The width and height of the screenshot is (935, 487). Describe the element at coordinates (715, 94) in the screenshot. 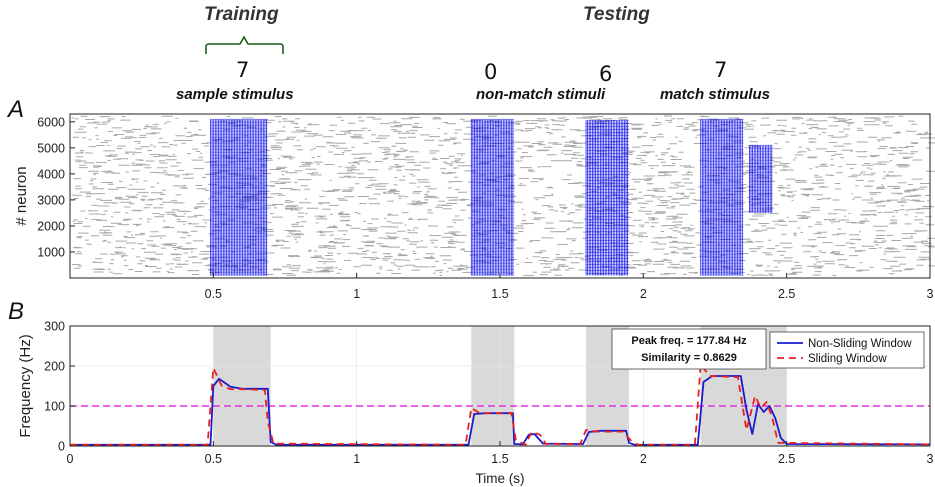

I see `match-stimulus-label: match stimulus` at that location.